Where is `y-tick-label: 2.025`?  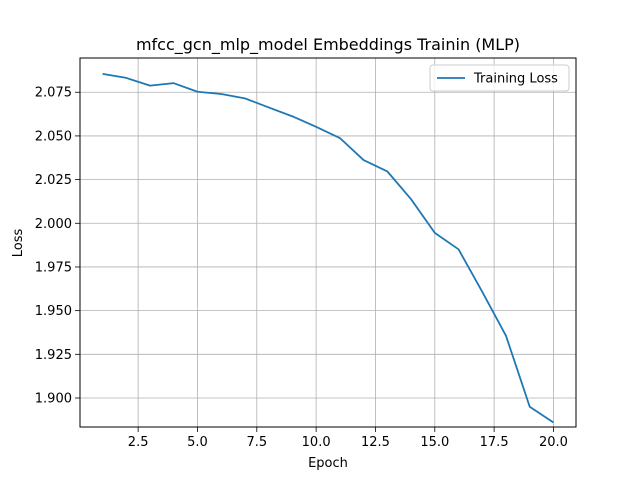 y-tick-label: 2.025 is located at coordinates (53, 180).